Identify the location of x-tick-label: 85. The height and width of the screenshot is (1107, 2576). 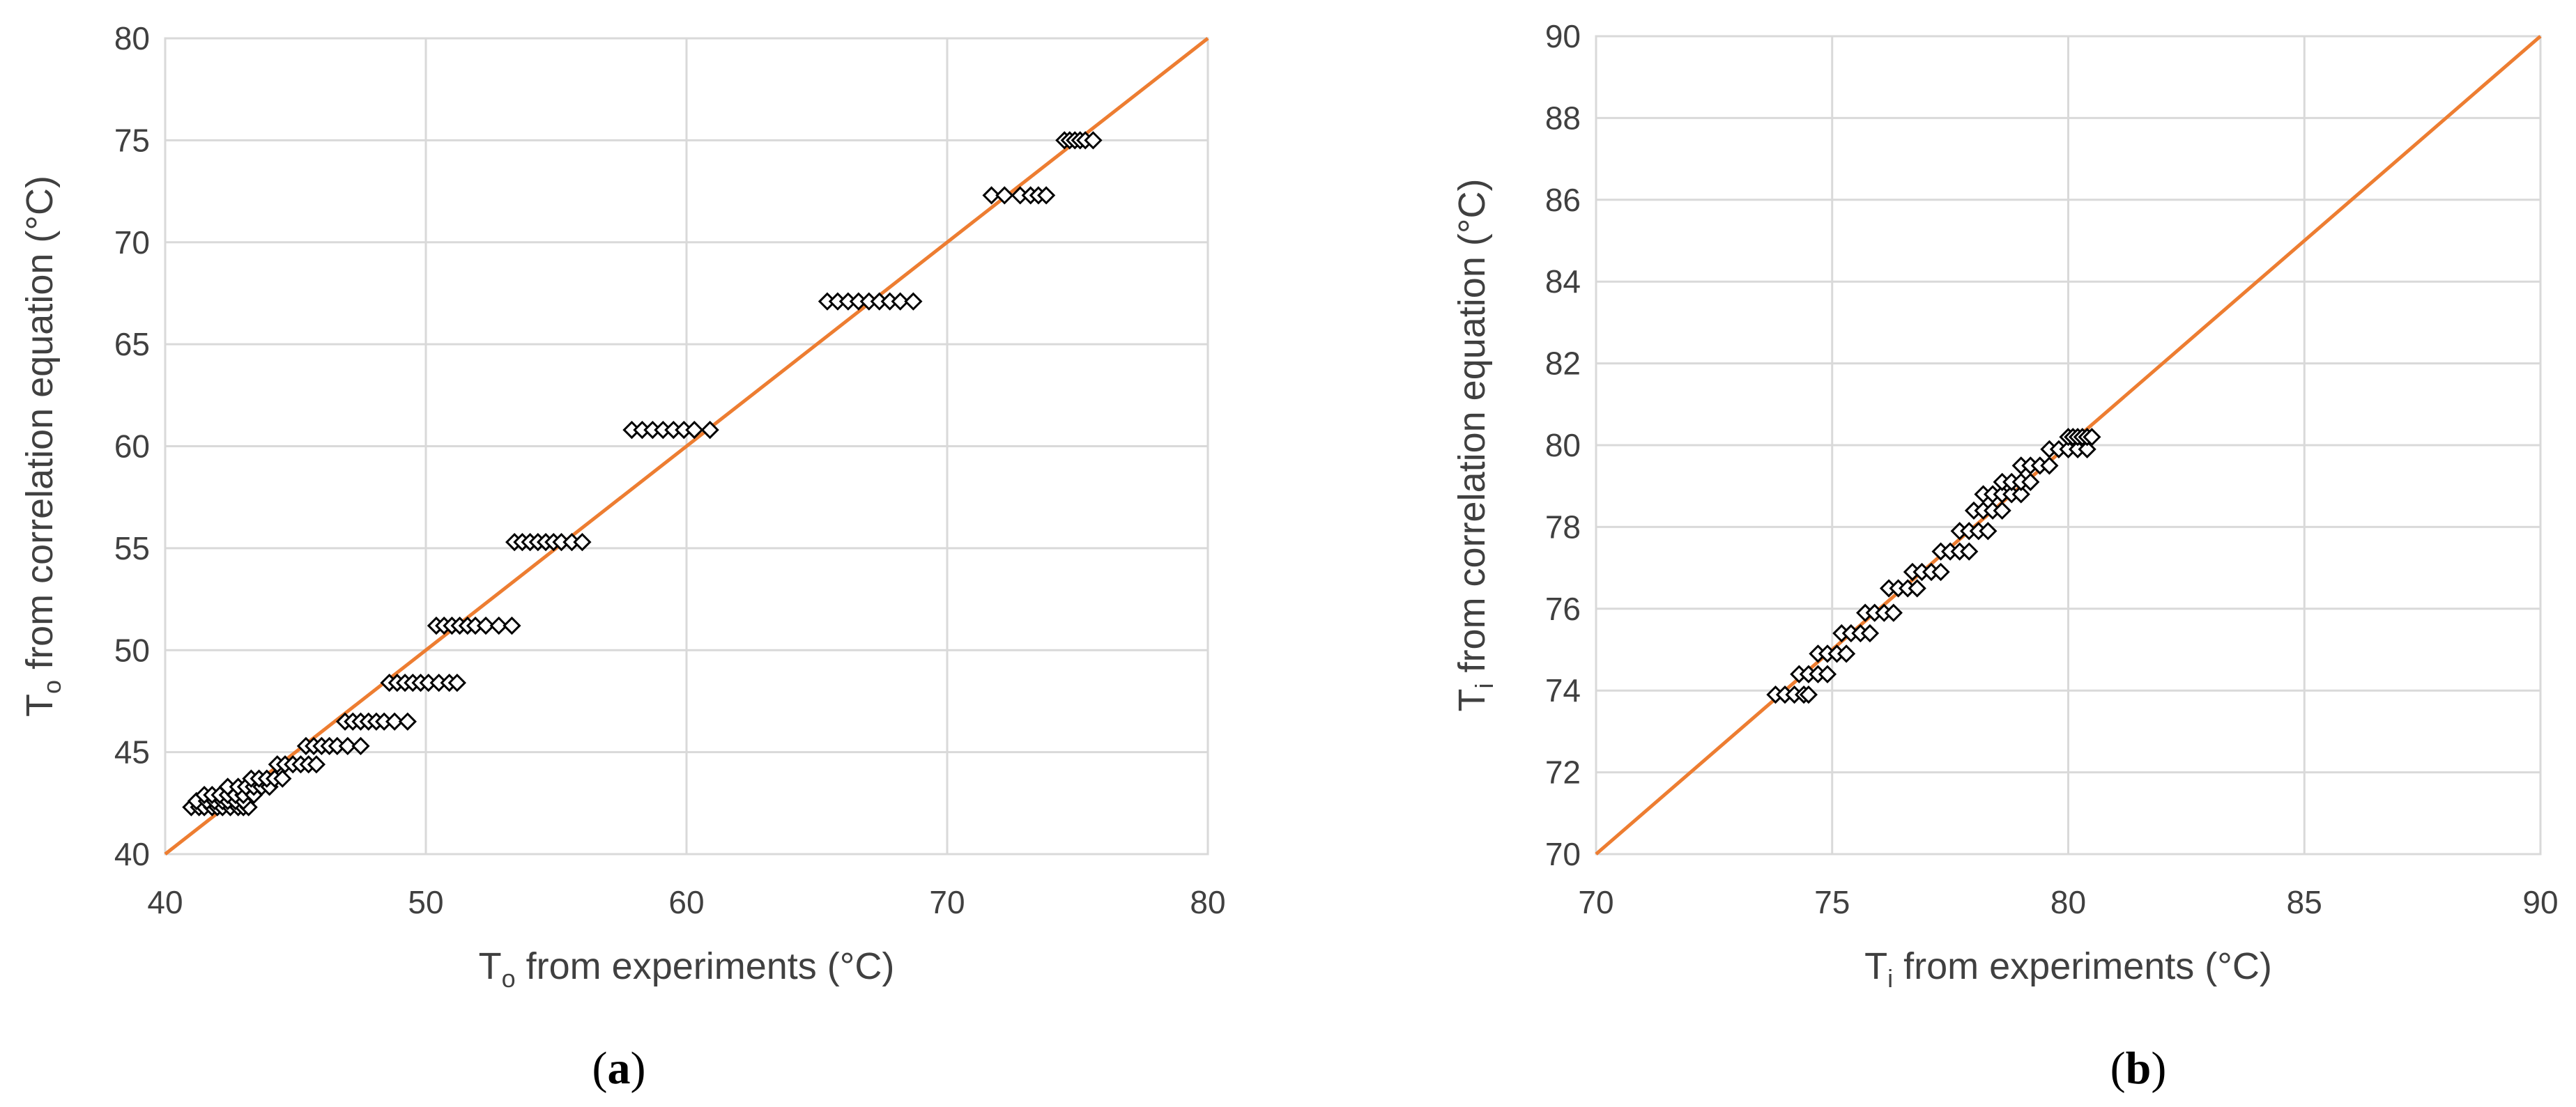
(2304, 902).